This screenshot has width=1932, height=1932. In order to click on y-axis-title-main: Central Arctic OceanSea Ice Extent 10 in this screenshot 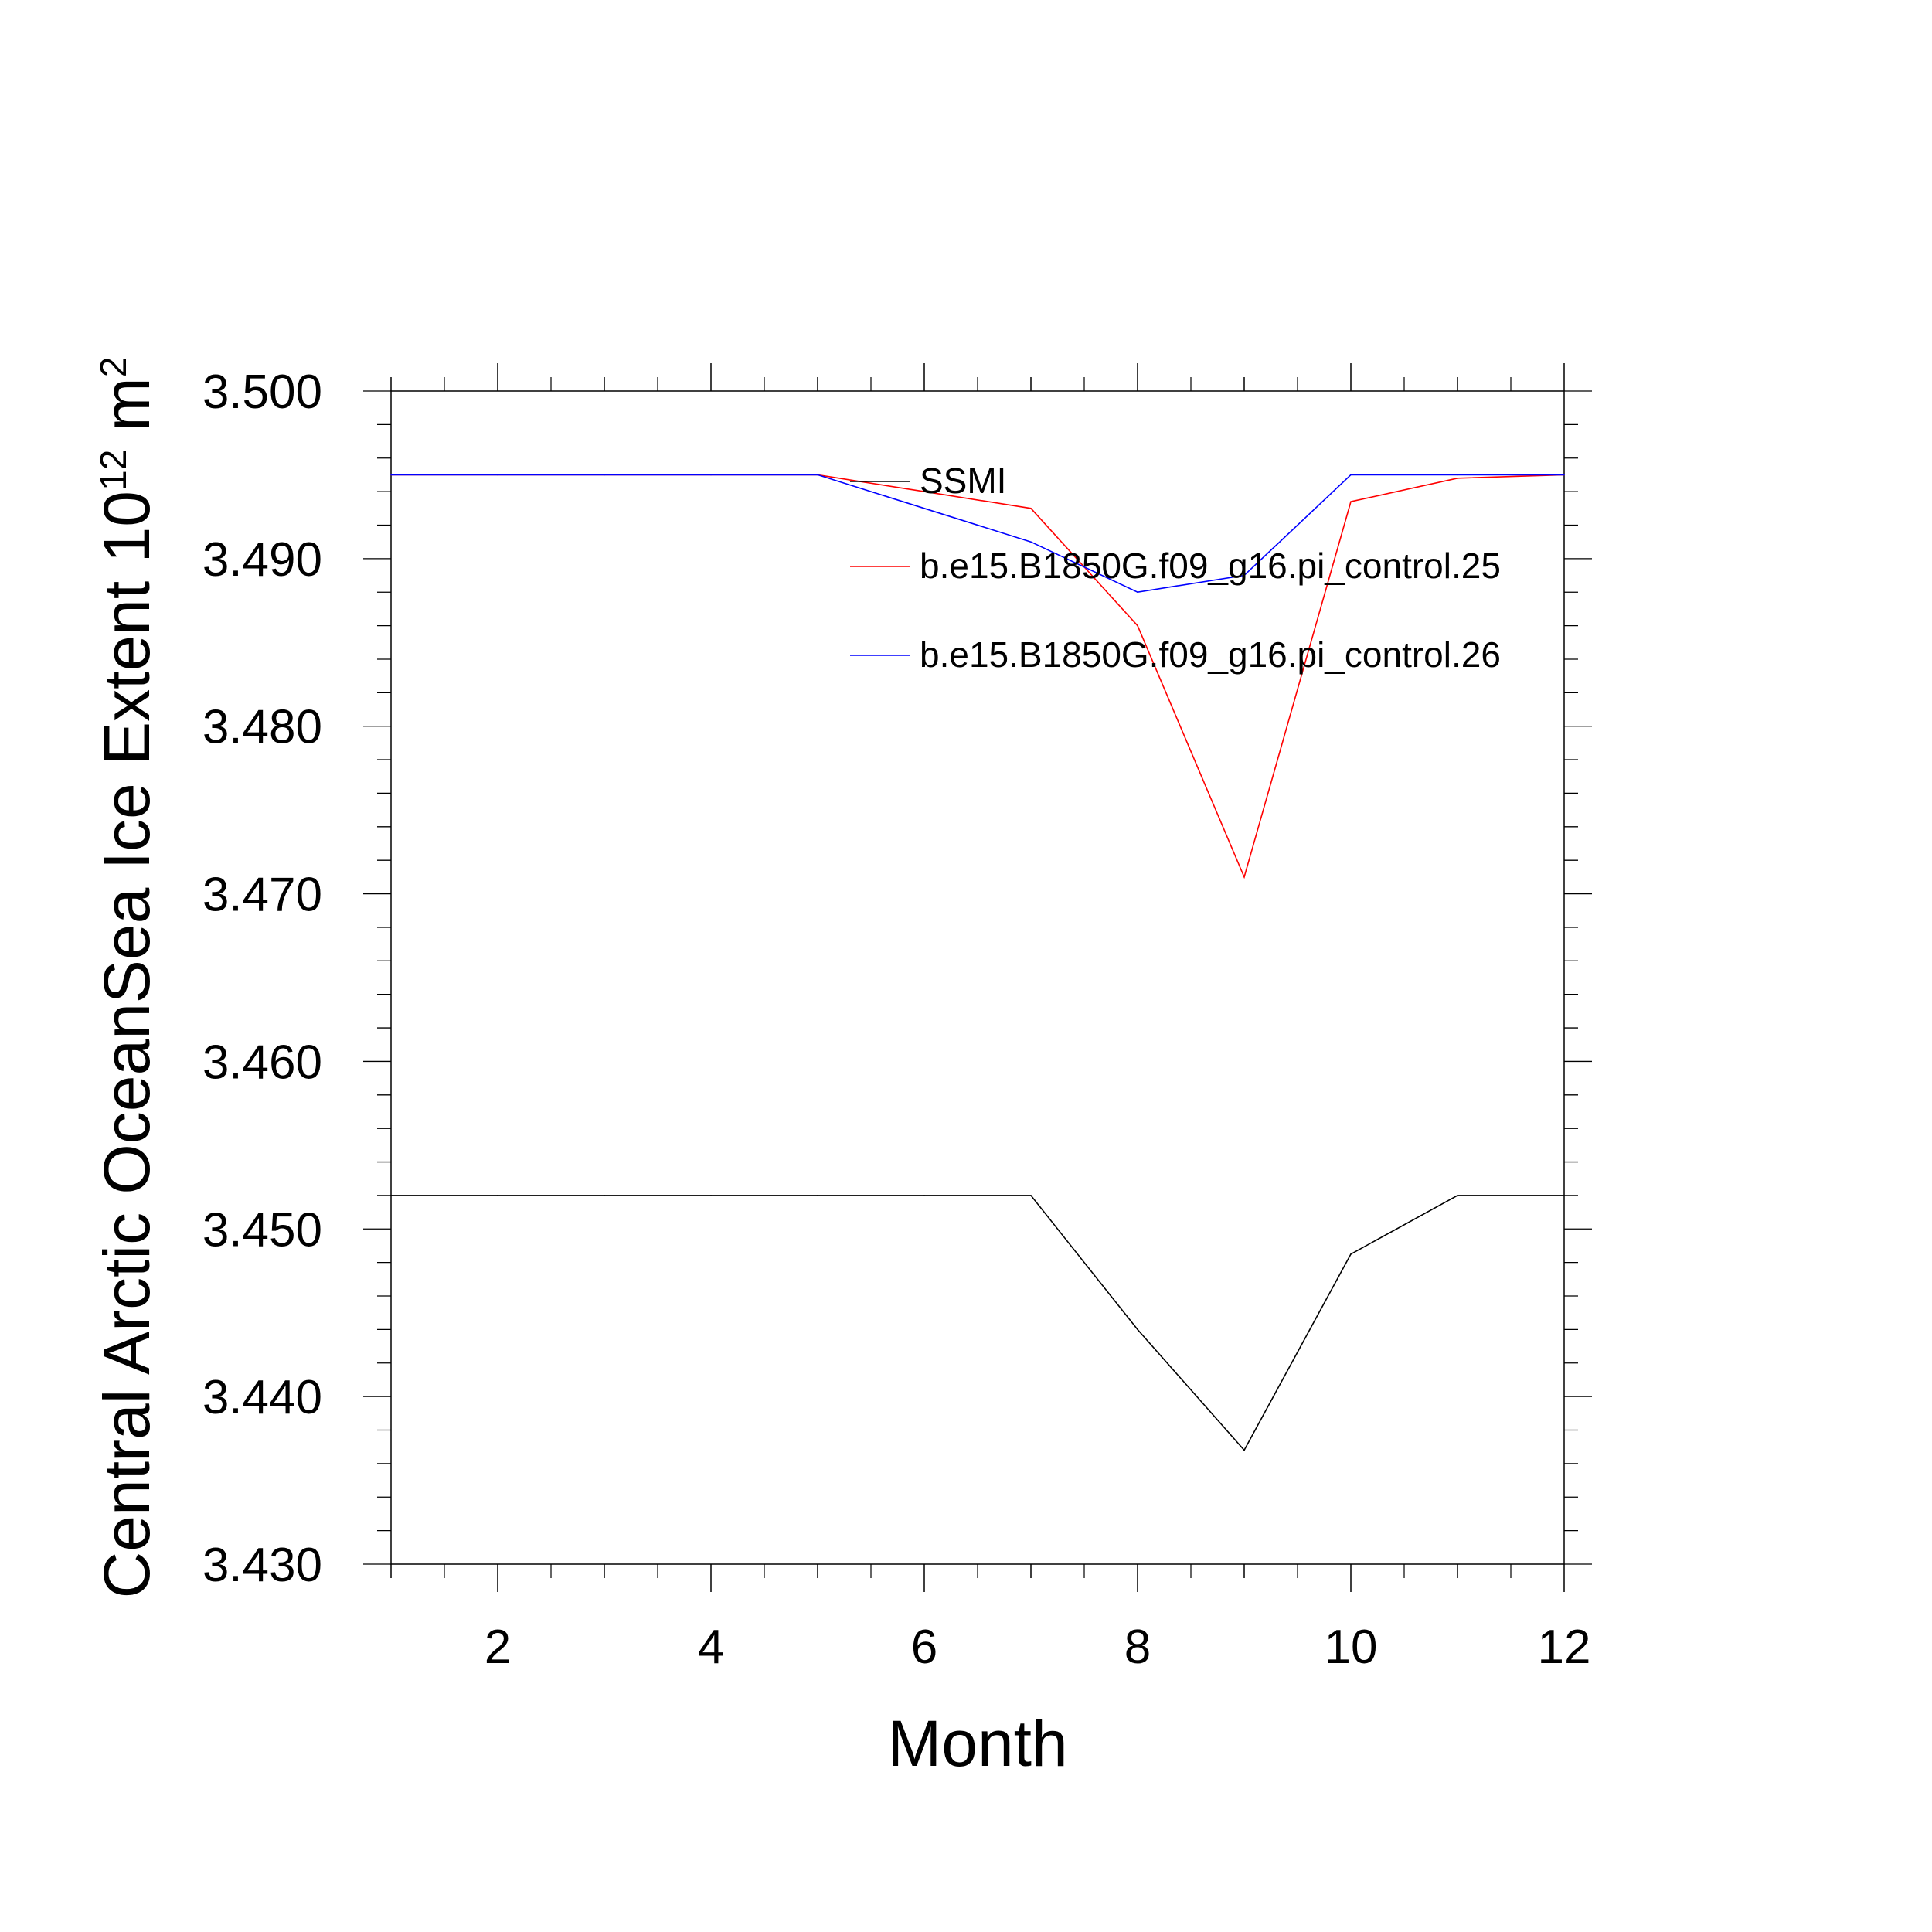, I will do `click(127, 1044)`.